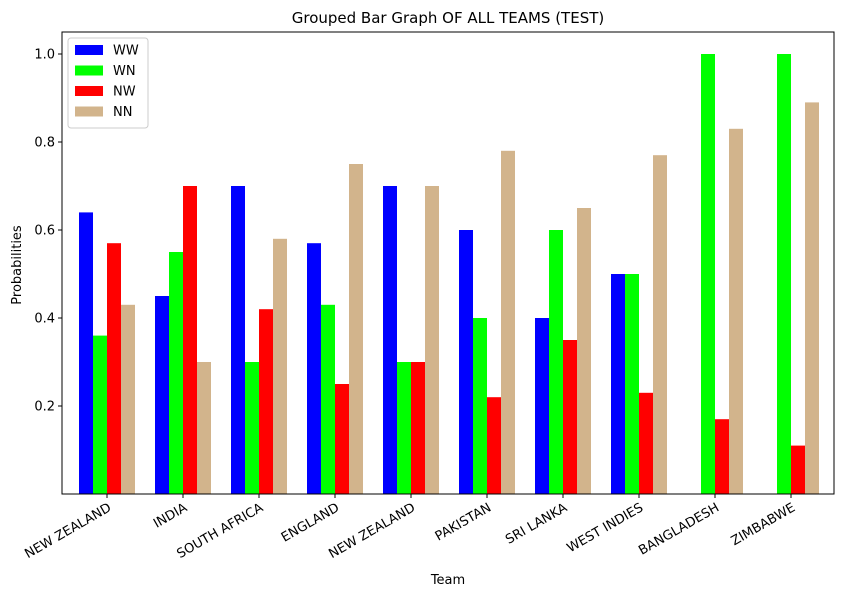 The image size is (846, 597). I want to click on legend: WW WN NW NN, so click(108, 83).